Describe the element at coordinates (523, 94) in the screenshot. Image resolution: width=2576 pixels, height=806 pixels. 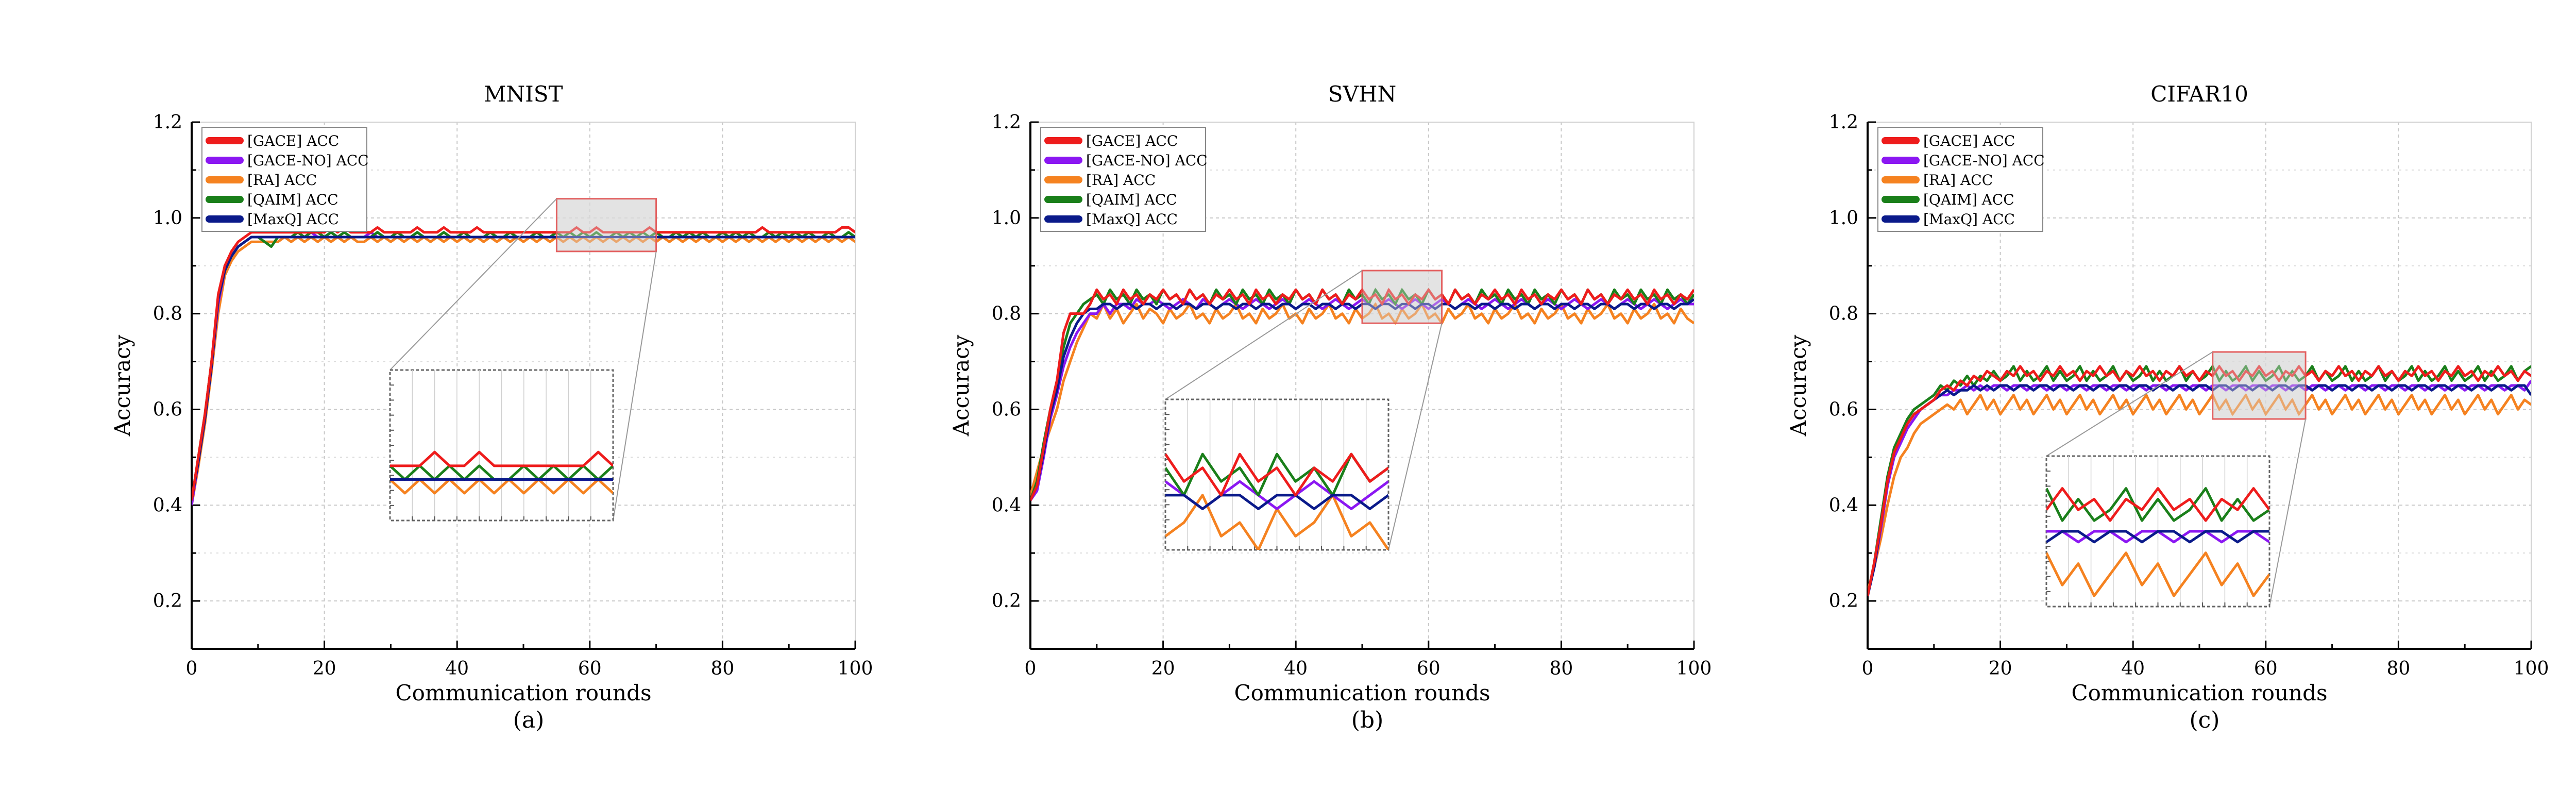
I see `chart-title: MNIST` at that location.